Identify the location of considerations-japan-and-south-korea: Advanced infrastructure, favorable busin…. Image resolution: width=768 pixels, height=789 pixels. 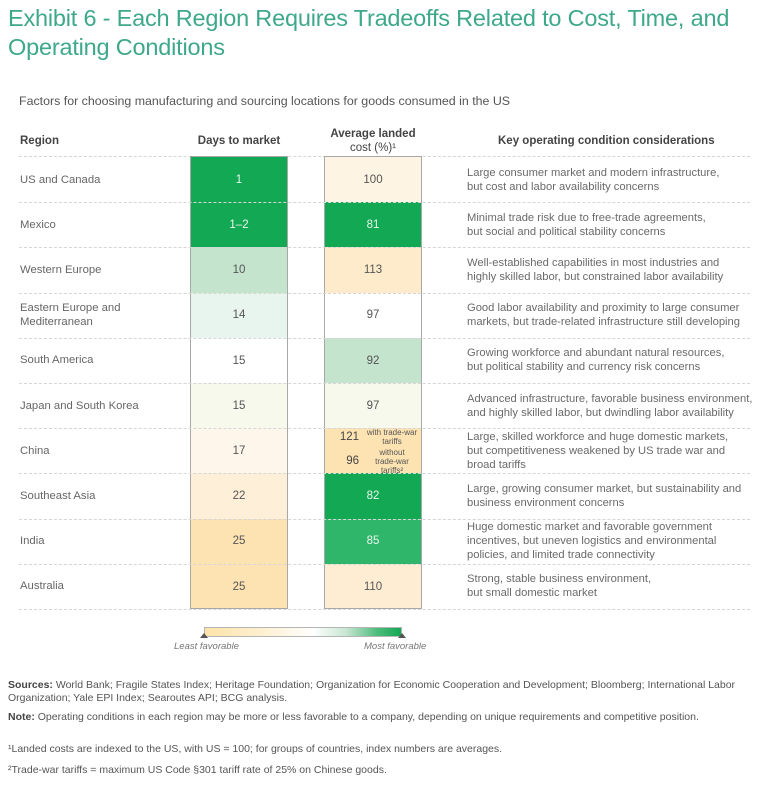
(612, 406).